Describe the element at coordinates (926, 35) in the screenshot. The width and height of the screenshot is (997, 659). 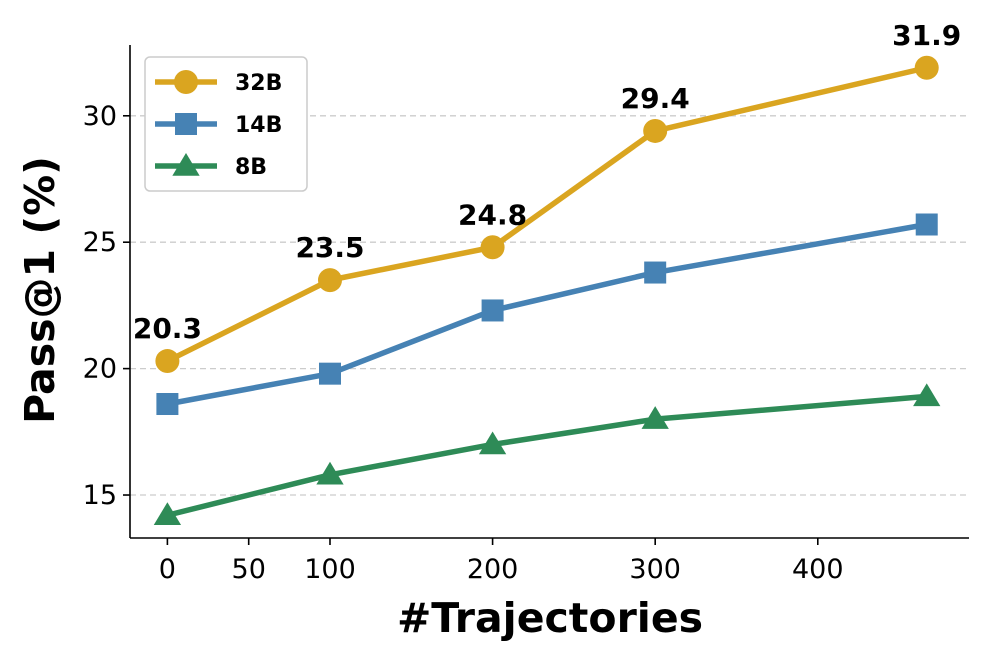
I see `data-label-467: 31.9` at that location.